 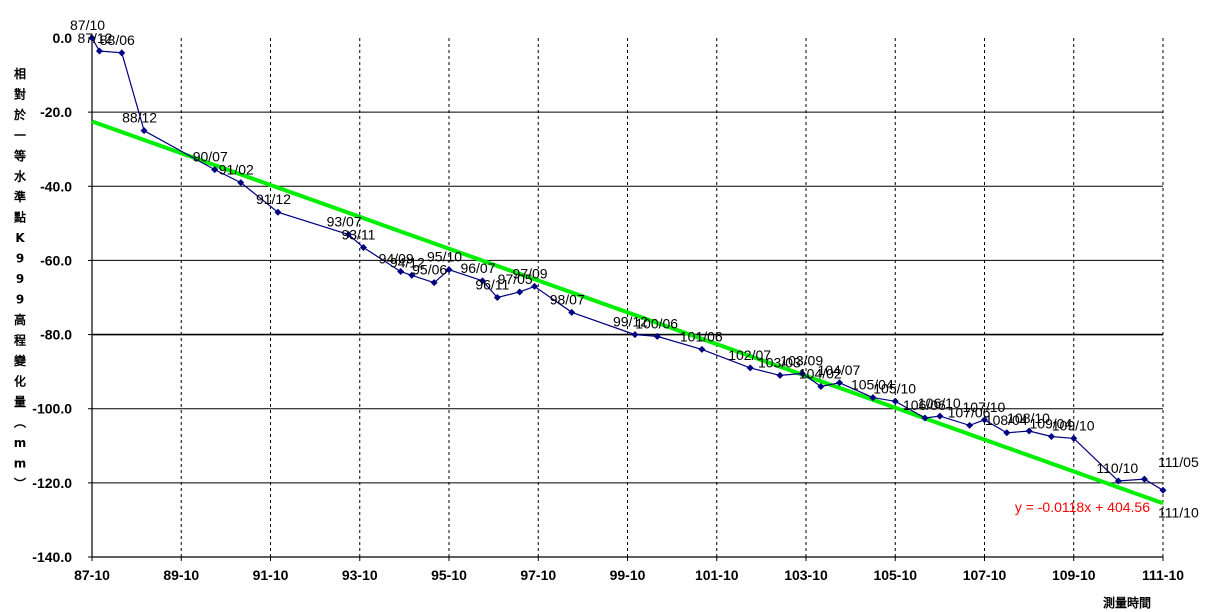 I want to click on data-label: 96/11, so click(x=492, y=285).